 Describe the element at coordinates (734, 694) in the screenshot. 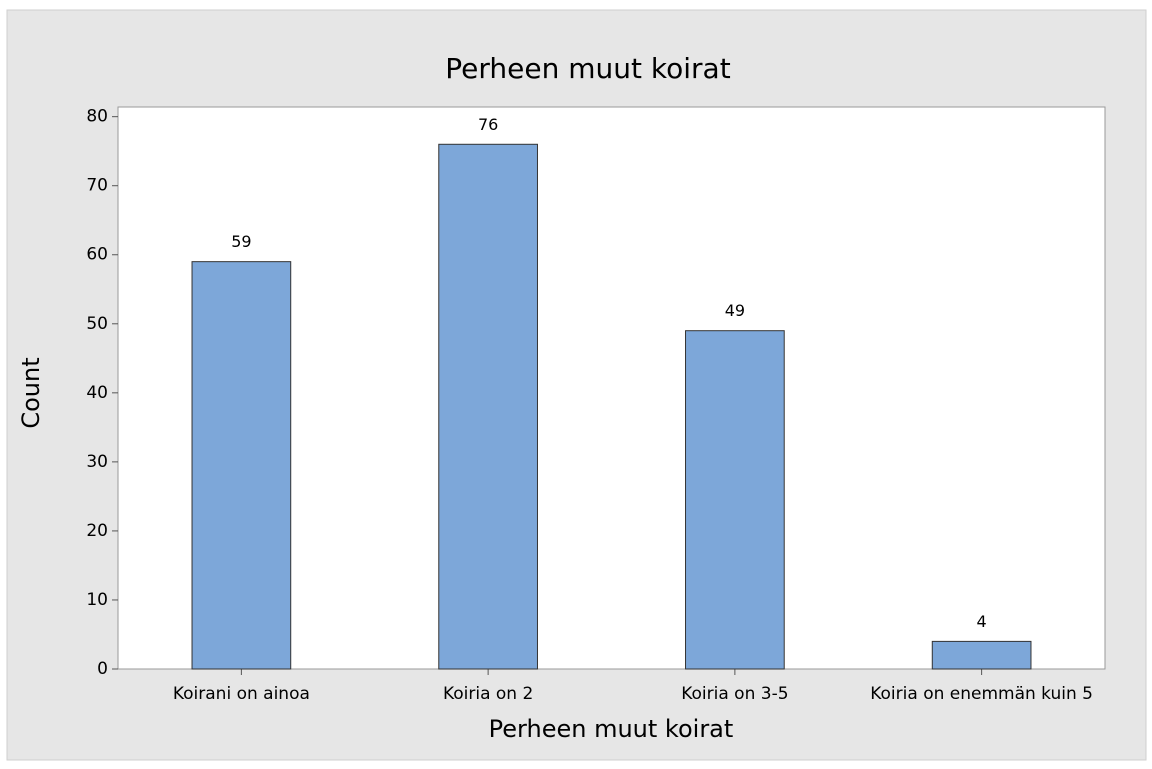

I see `x-tick-label: Koiria on 3-5` at that location.